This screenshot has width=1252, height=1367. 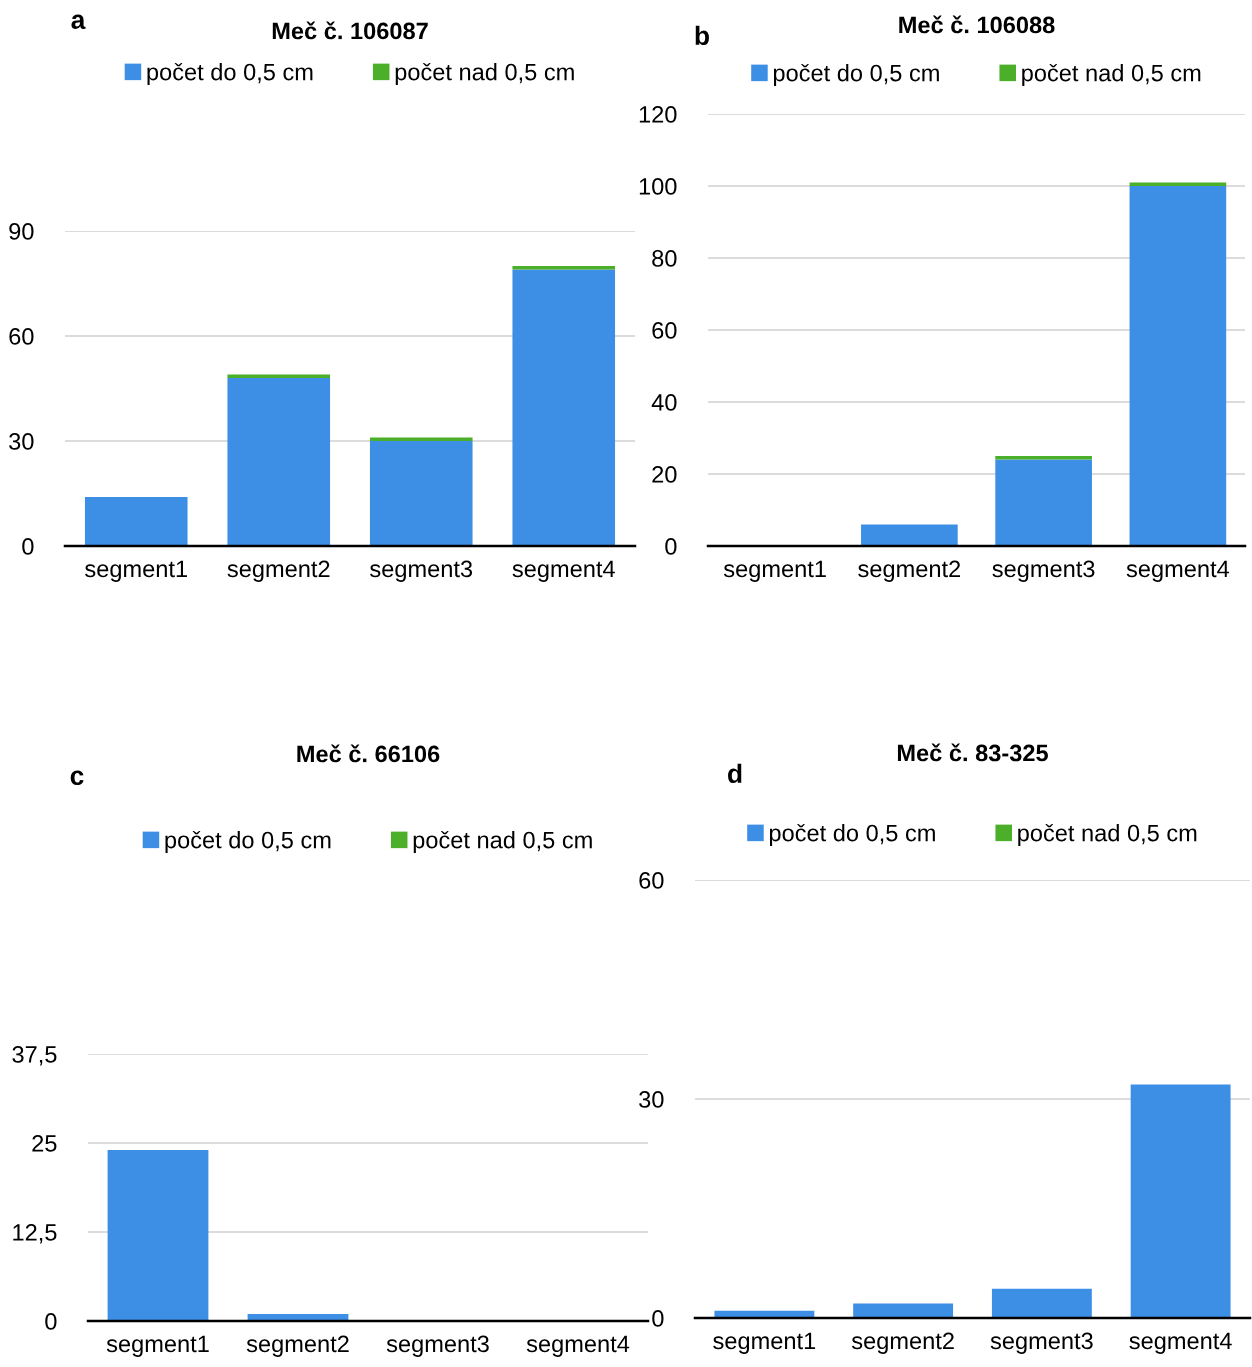 I want to click on text: c, so click(x=77, y=778).